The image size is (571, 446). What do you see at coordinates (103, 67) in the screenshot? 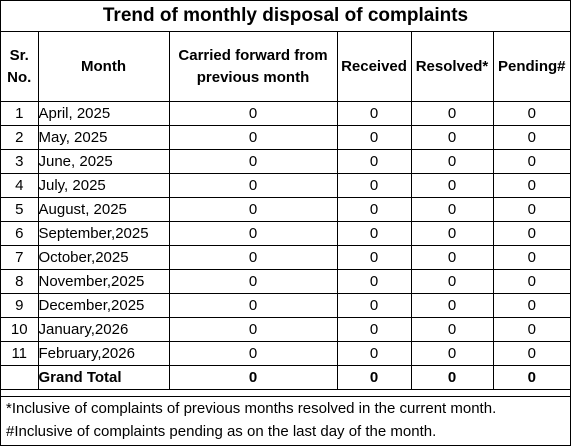
I see `header-month: Month` at bounding box center [103, 67].